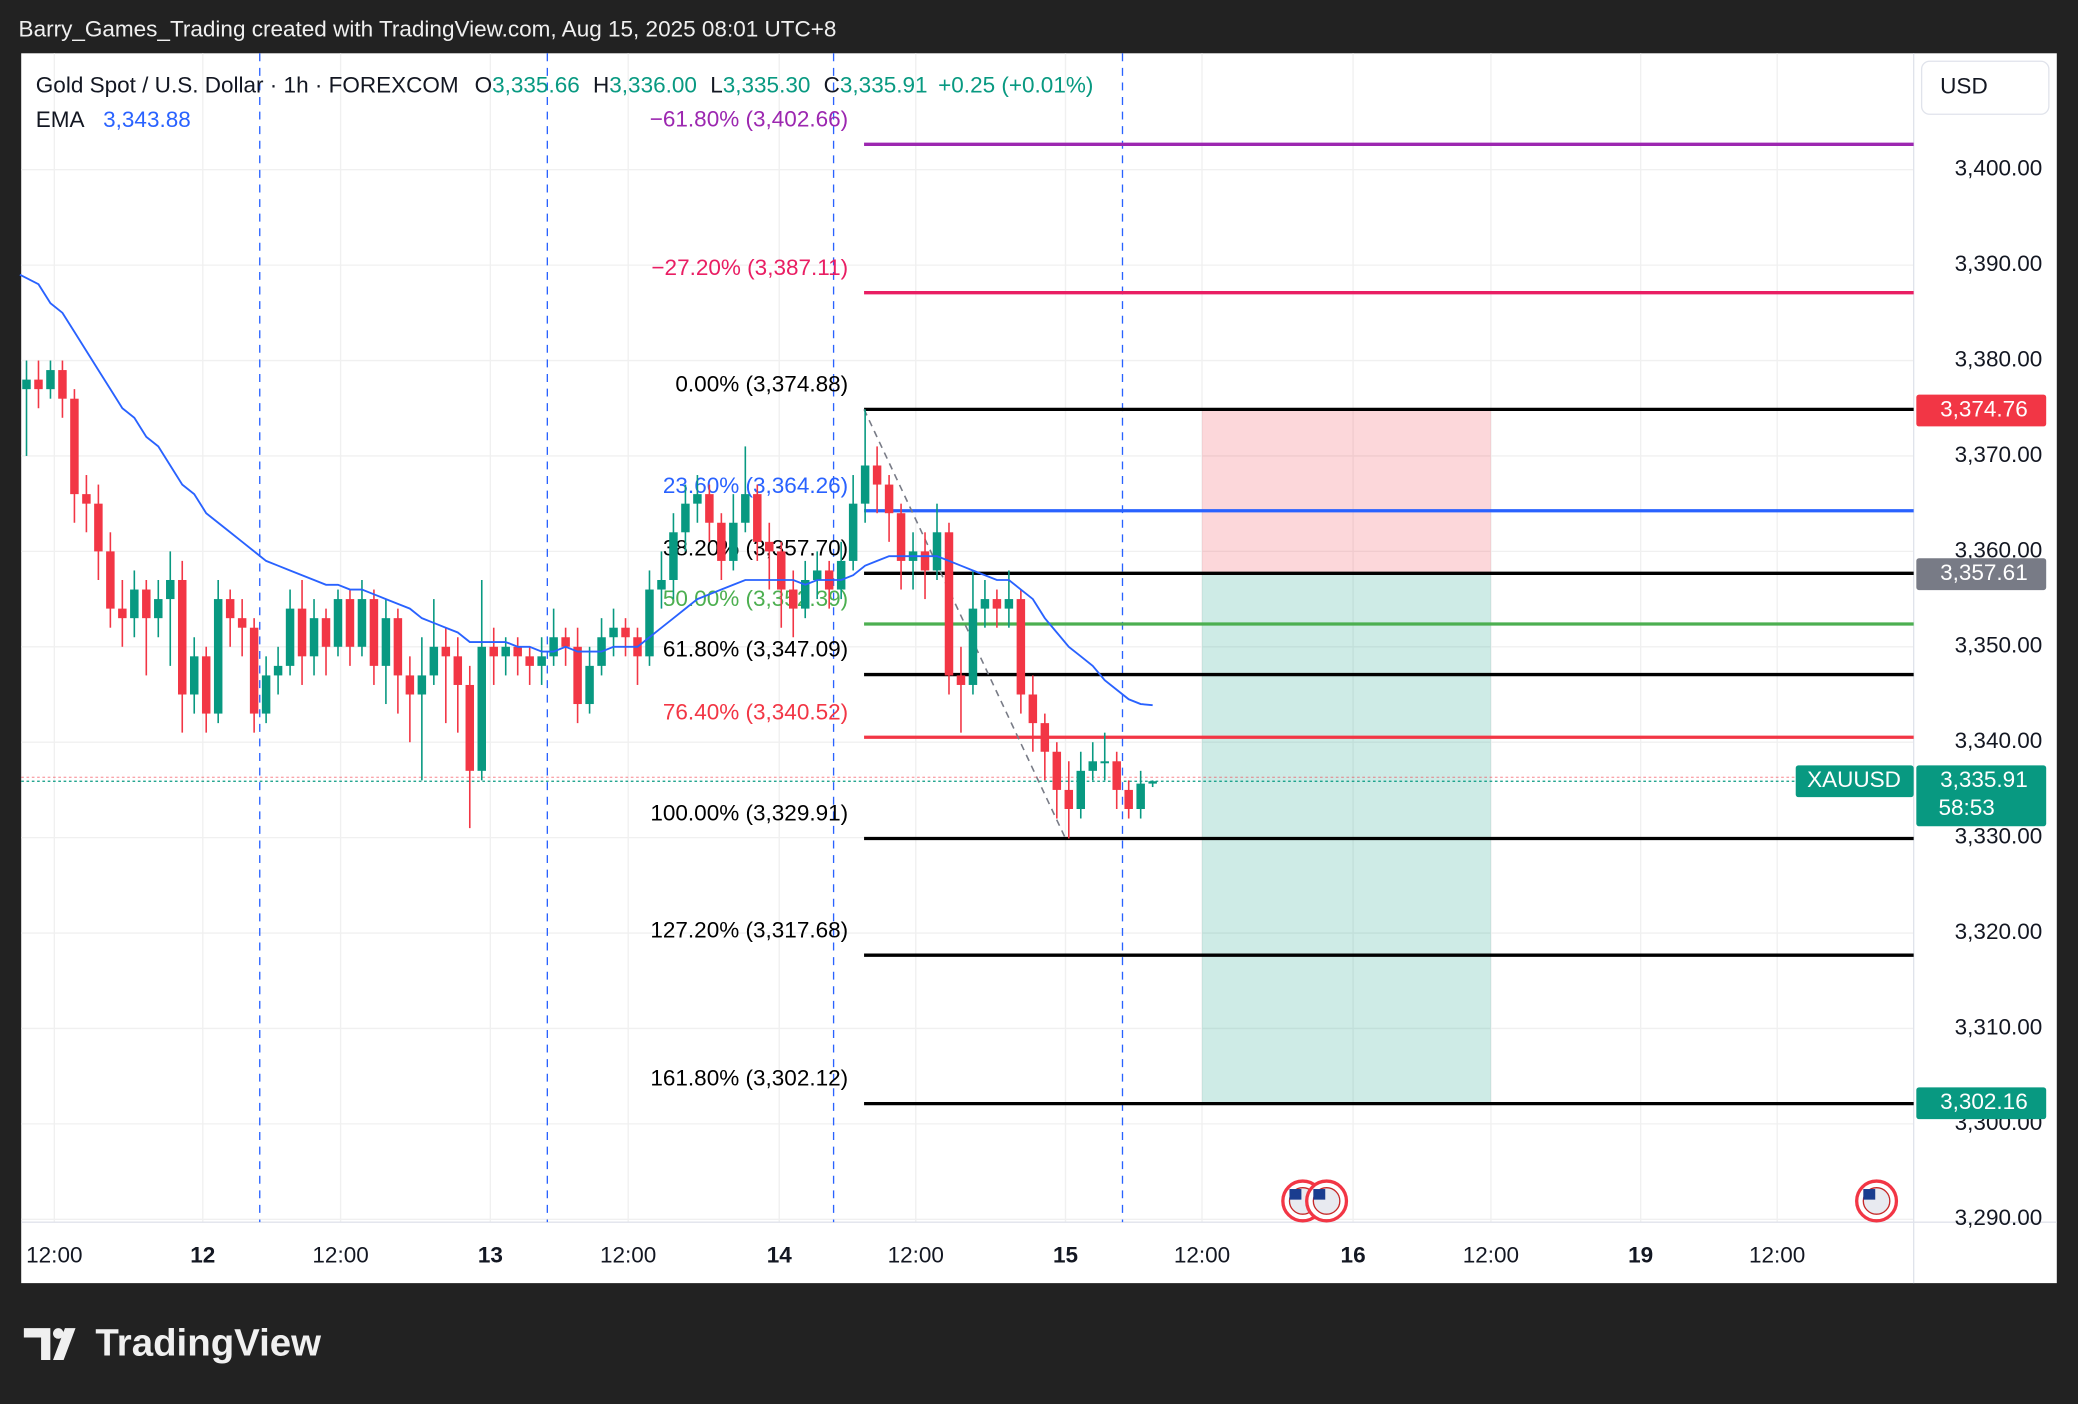 Image resolution: width=2078 pixels, height=1404 pixels. Describe the element at coordinates (755, 711) in the screenshot. I see `fib-level-label: 76.40% (3,340.52)` at that location.